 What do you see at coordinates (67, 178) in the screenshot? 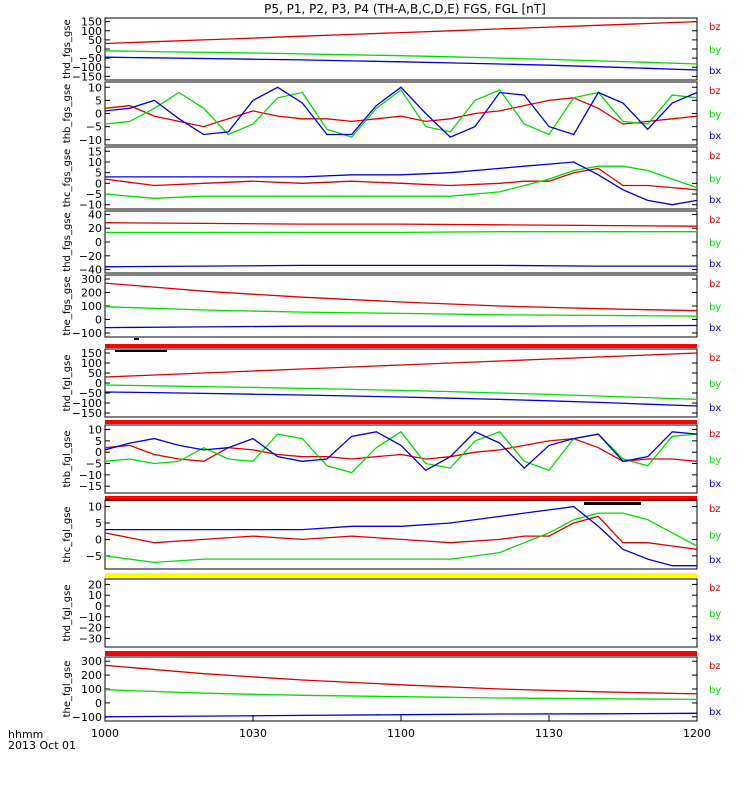
I see `y-axis-label: thc_fgs_gse` at bounding box center [67, 178].